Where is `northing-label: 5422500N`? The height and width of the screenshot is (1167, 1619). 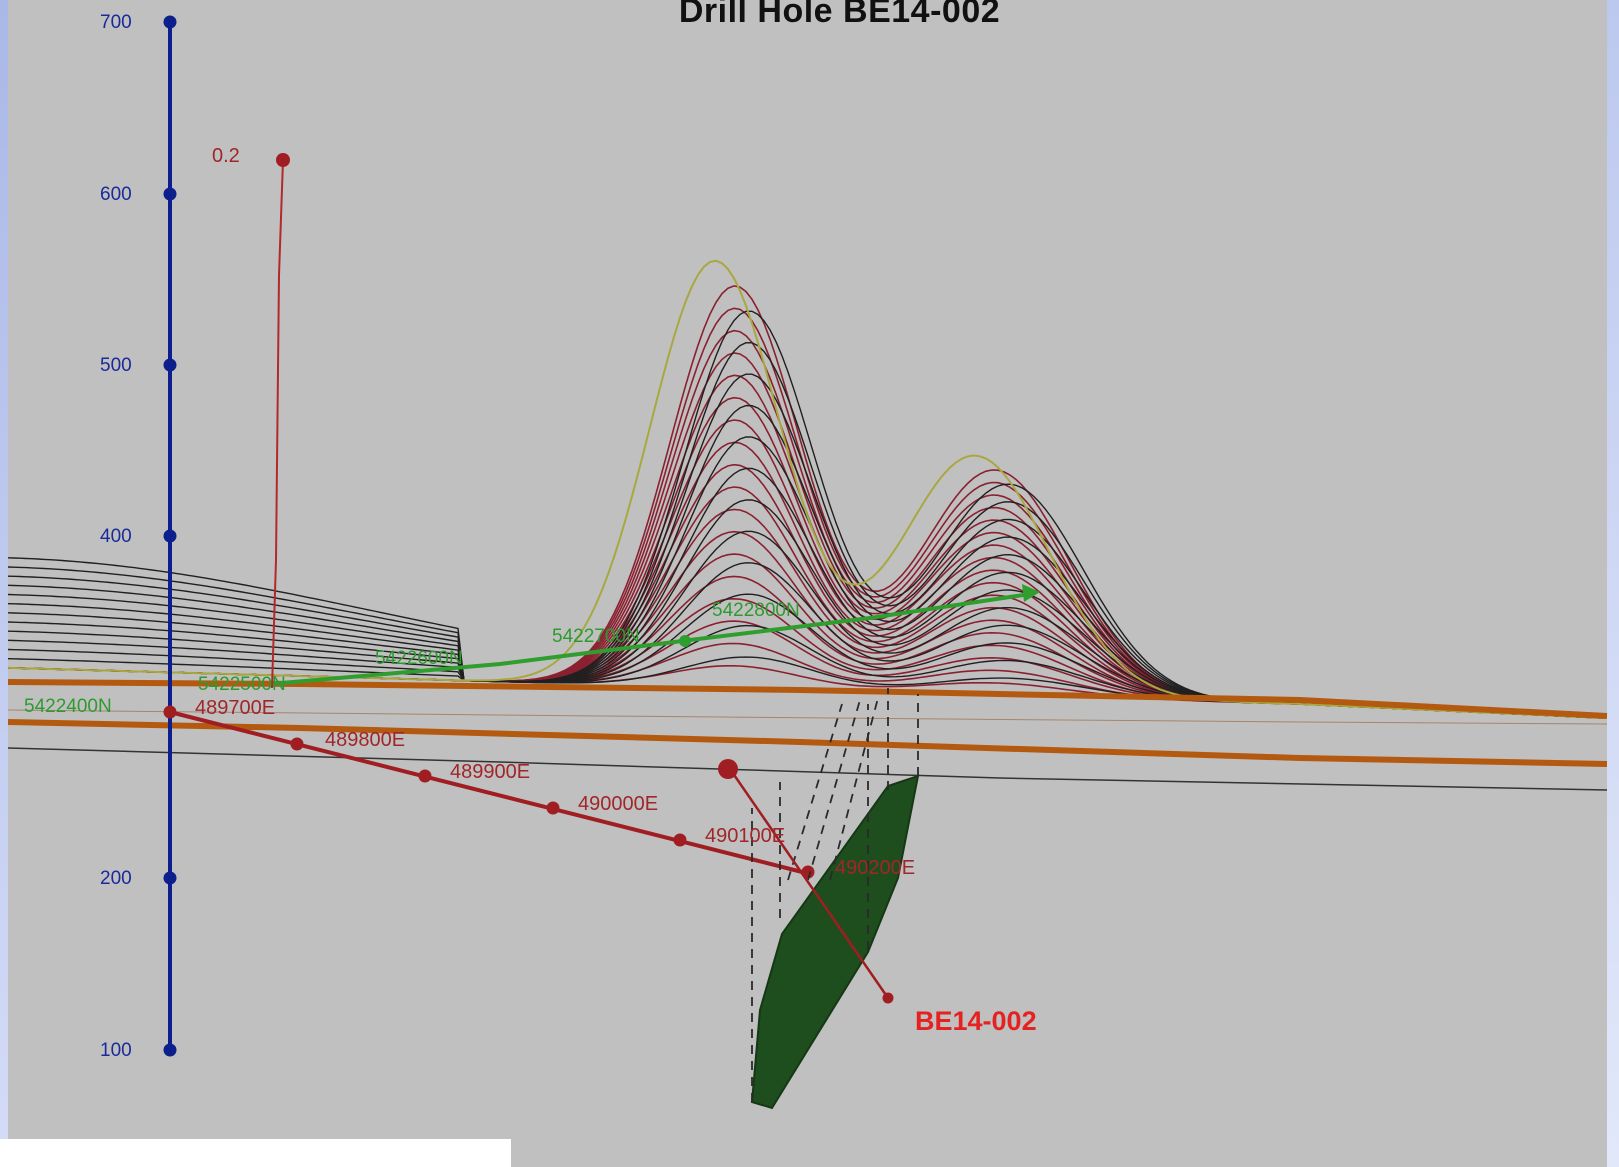 northing-label: 5422500N is located at coordinates (242, 684).